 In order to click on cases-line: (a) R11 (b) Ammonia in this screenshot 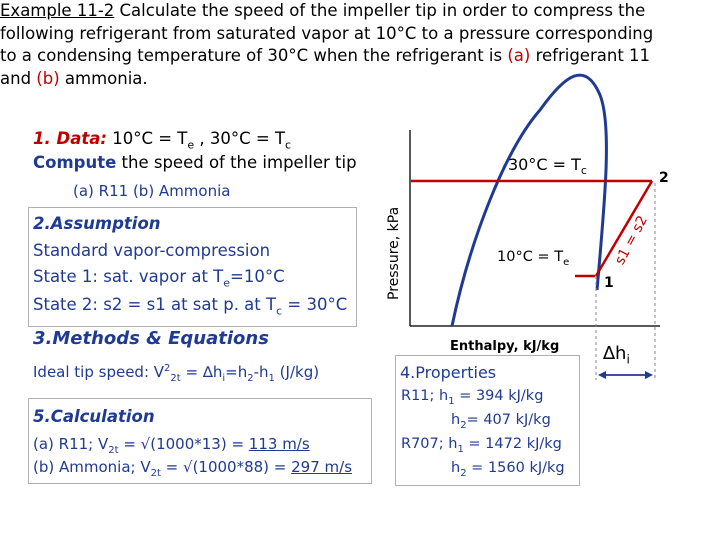, I will do `click(152, 191)`.